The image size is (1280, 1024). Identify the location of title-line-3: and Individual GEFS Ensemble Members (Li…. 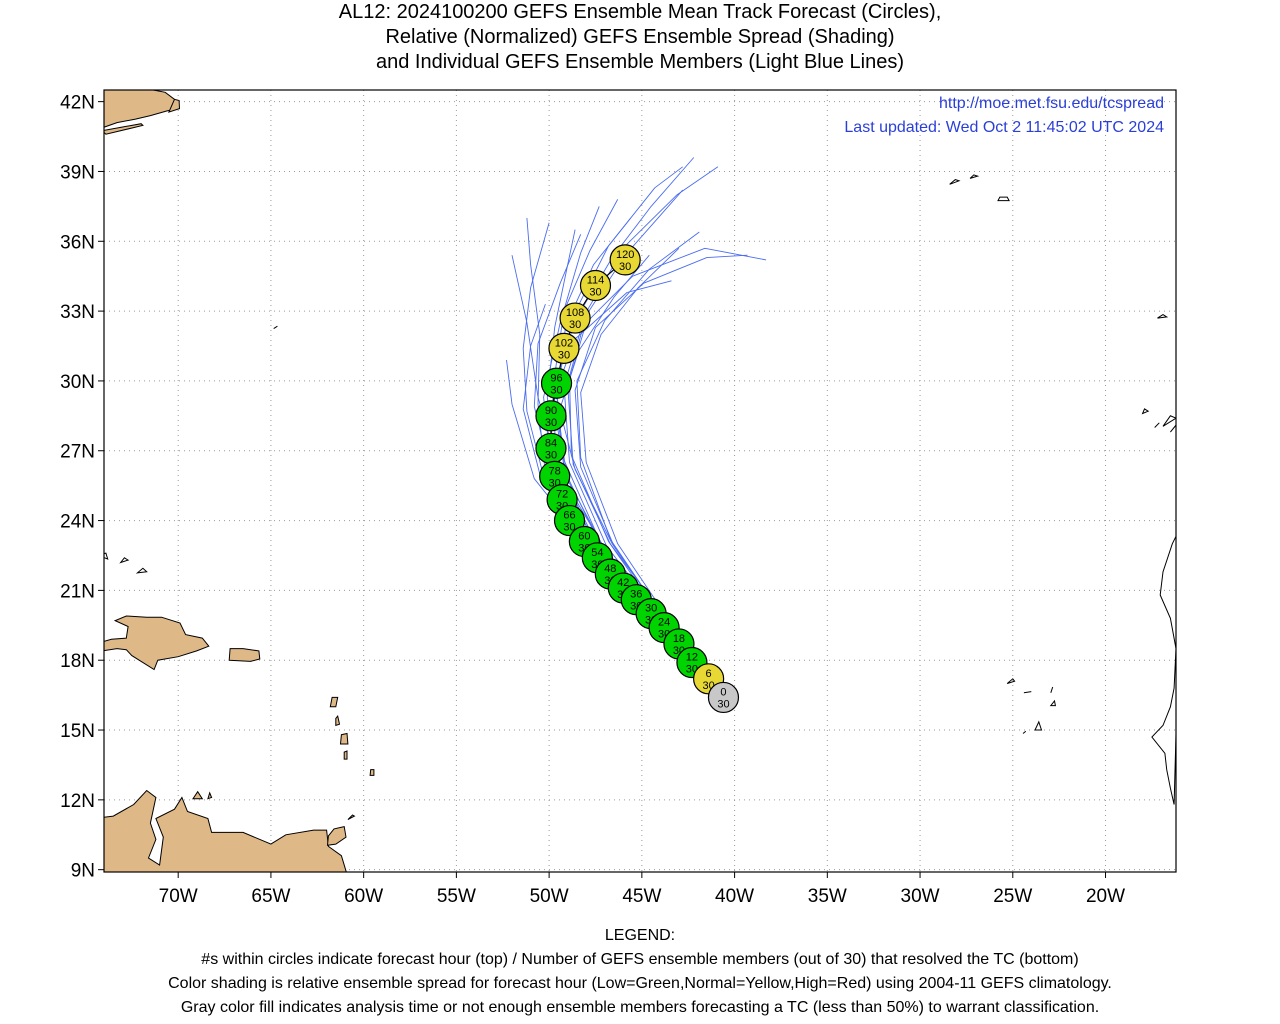
(640, 62).